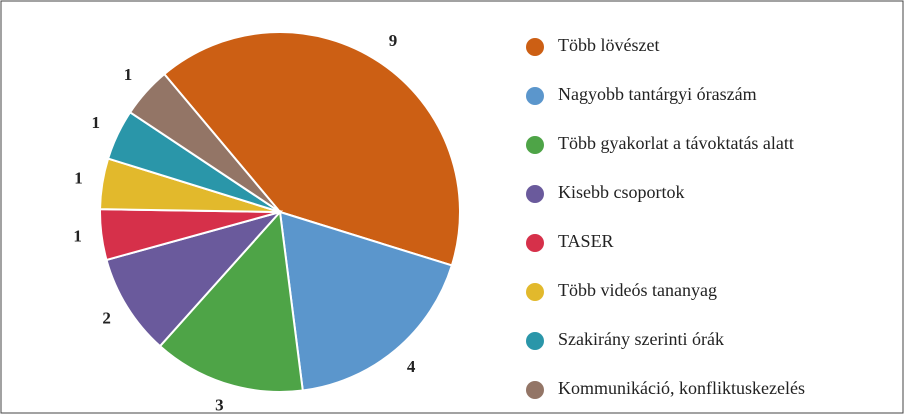 The height and width of the screenshot is (414, 904). What do you see at coordinates (393, 40) in the screenshot?
I see `data-label: 9` at bounding box center [393, 40].